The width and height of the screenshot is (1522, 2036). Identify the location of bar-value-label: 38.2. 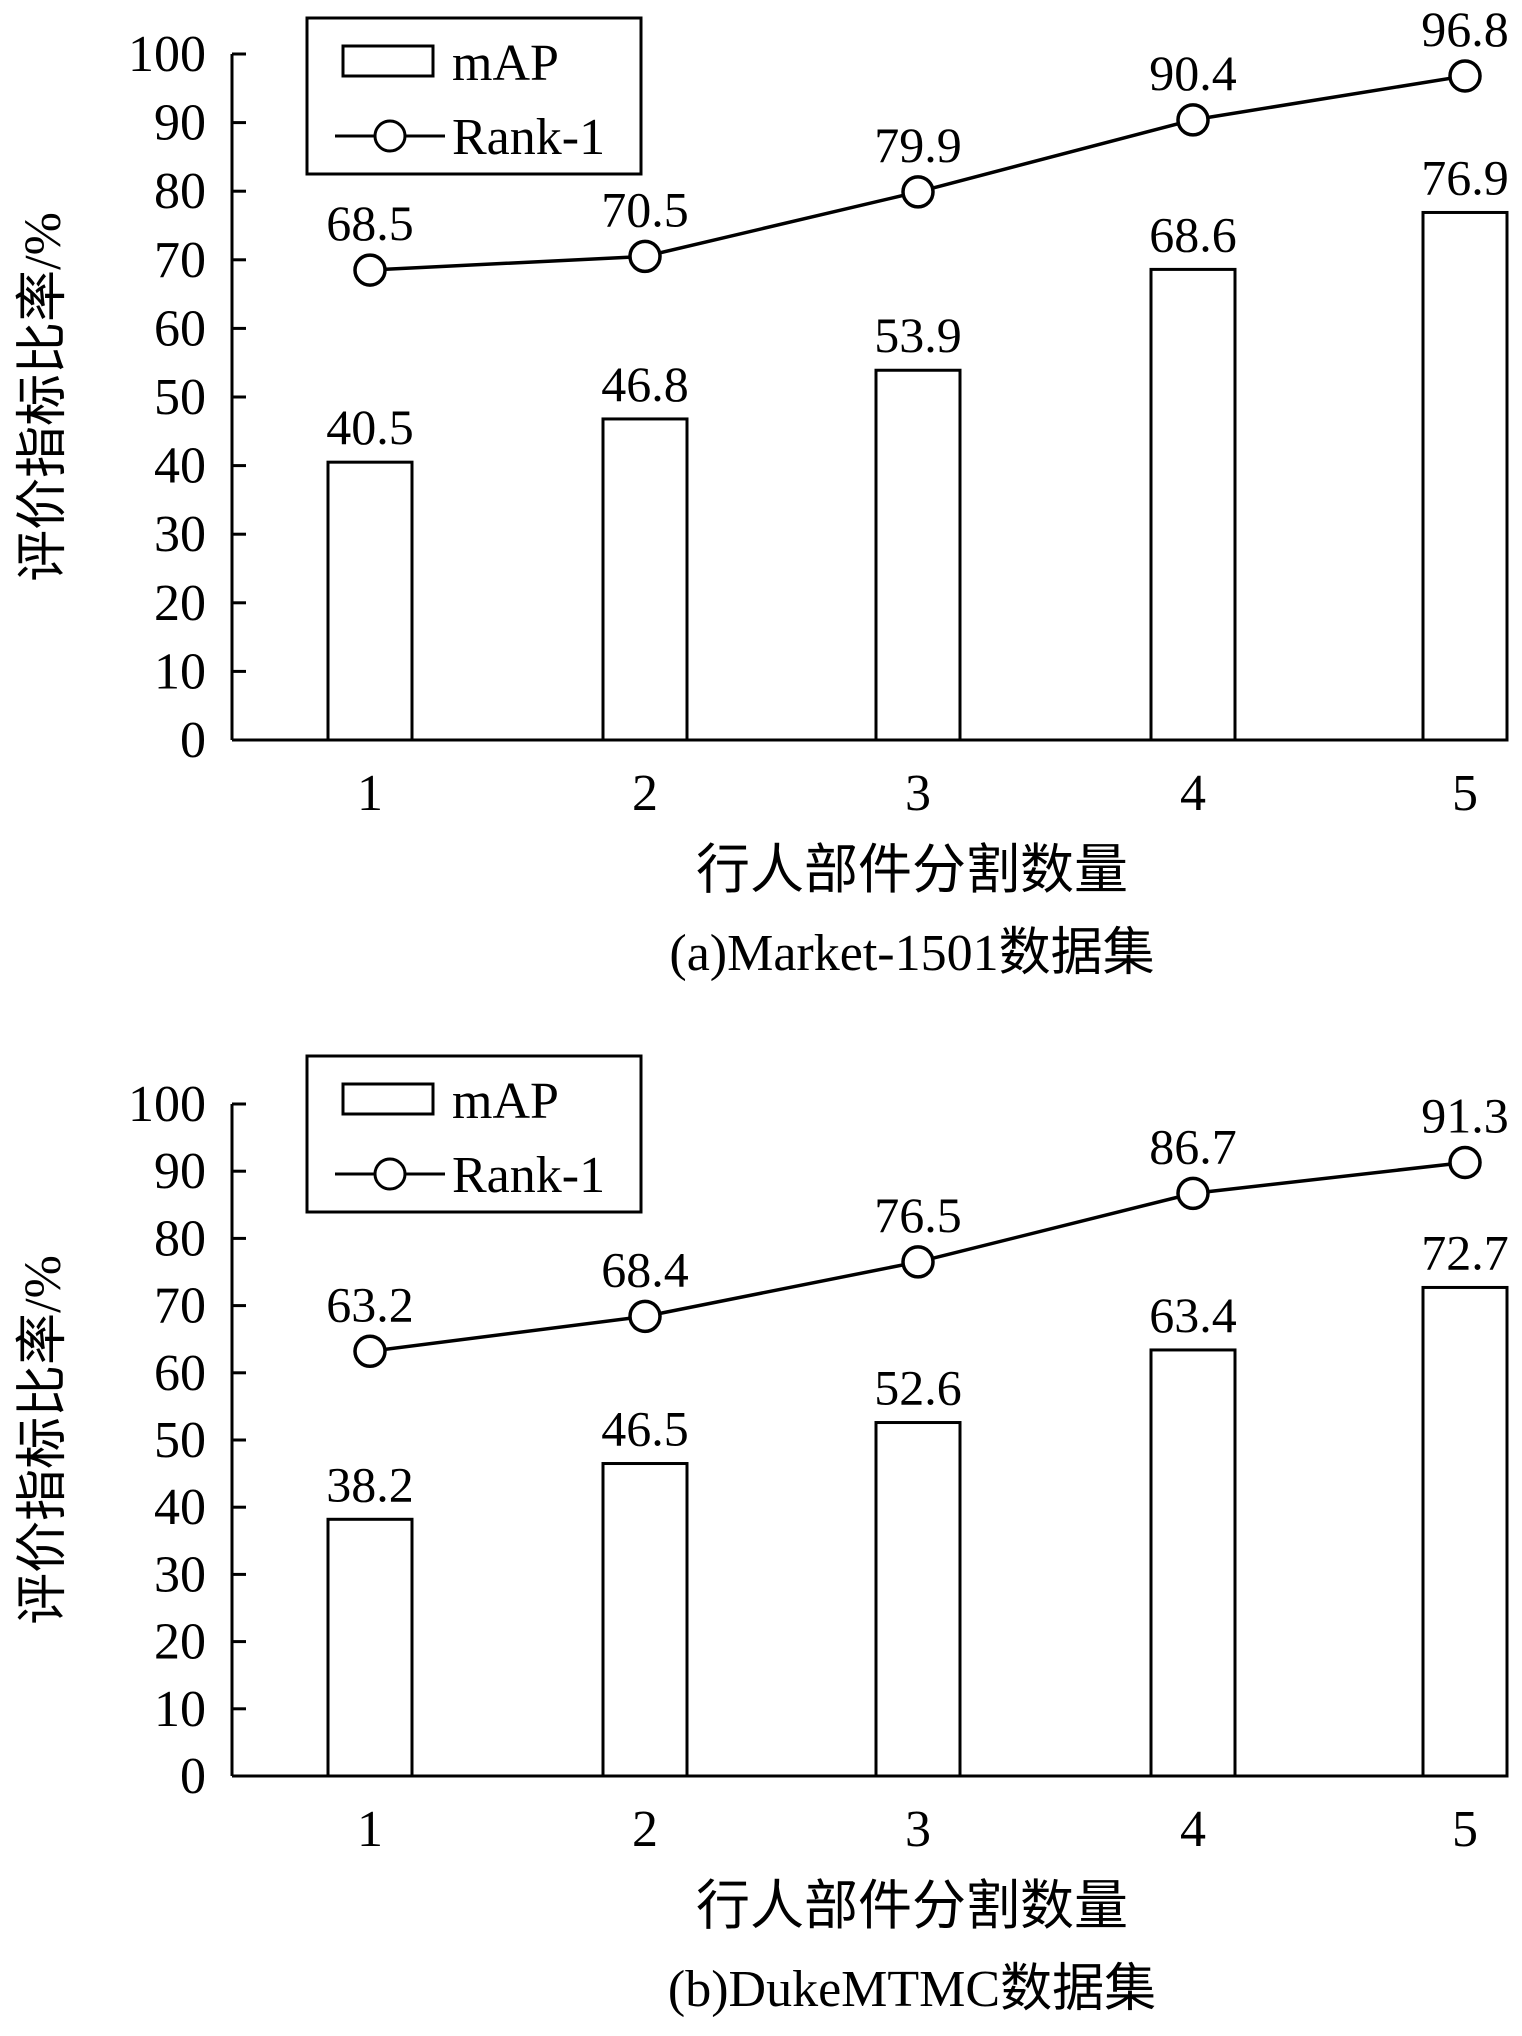
(370, 1484).